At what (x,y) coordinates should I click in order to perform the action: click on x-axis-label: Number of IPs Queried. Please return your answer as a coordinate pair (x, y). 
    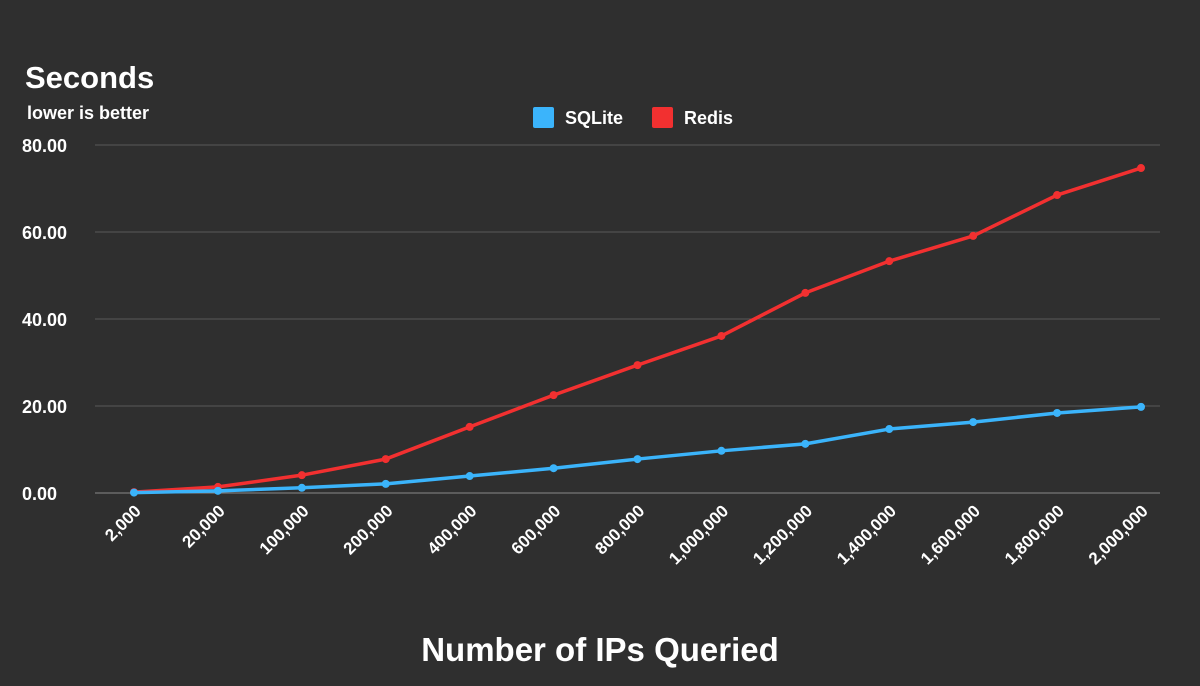
    Looking at the image, I should click on (600, 649).